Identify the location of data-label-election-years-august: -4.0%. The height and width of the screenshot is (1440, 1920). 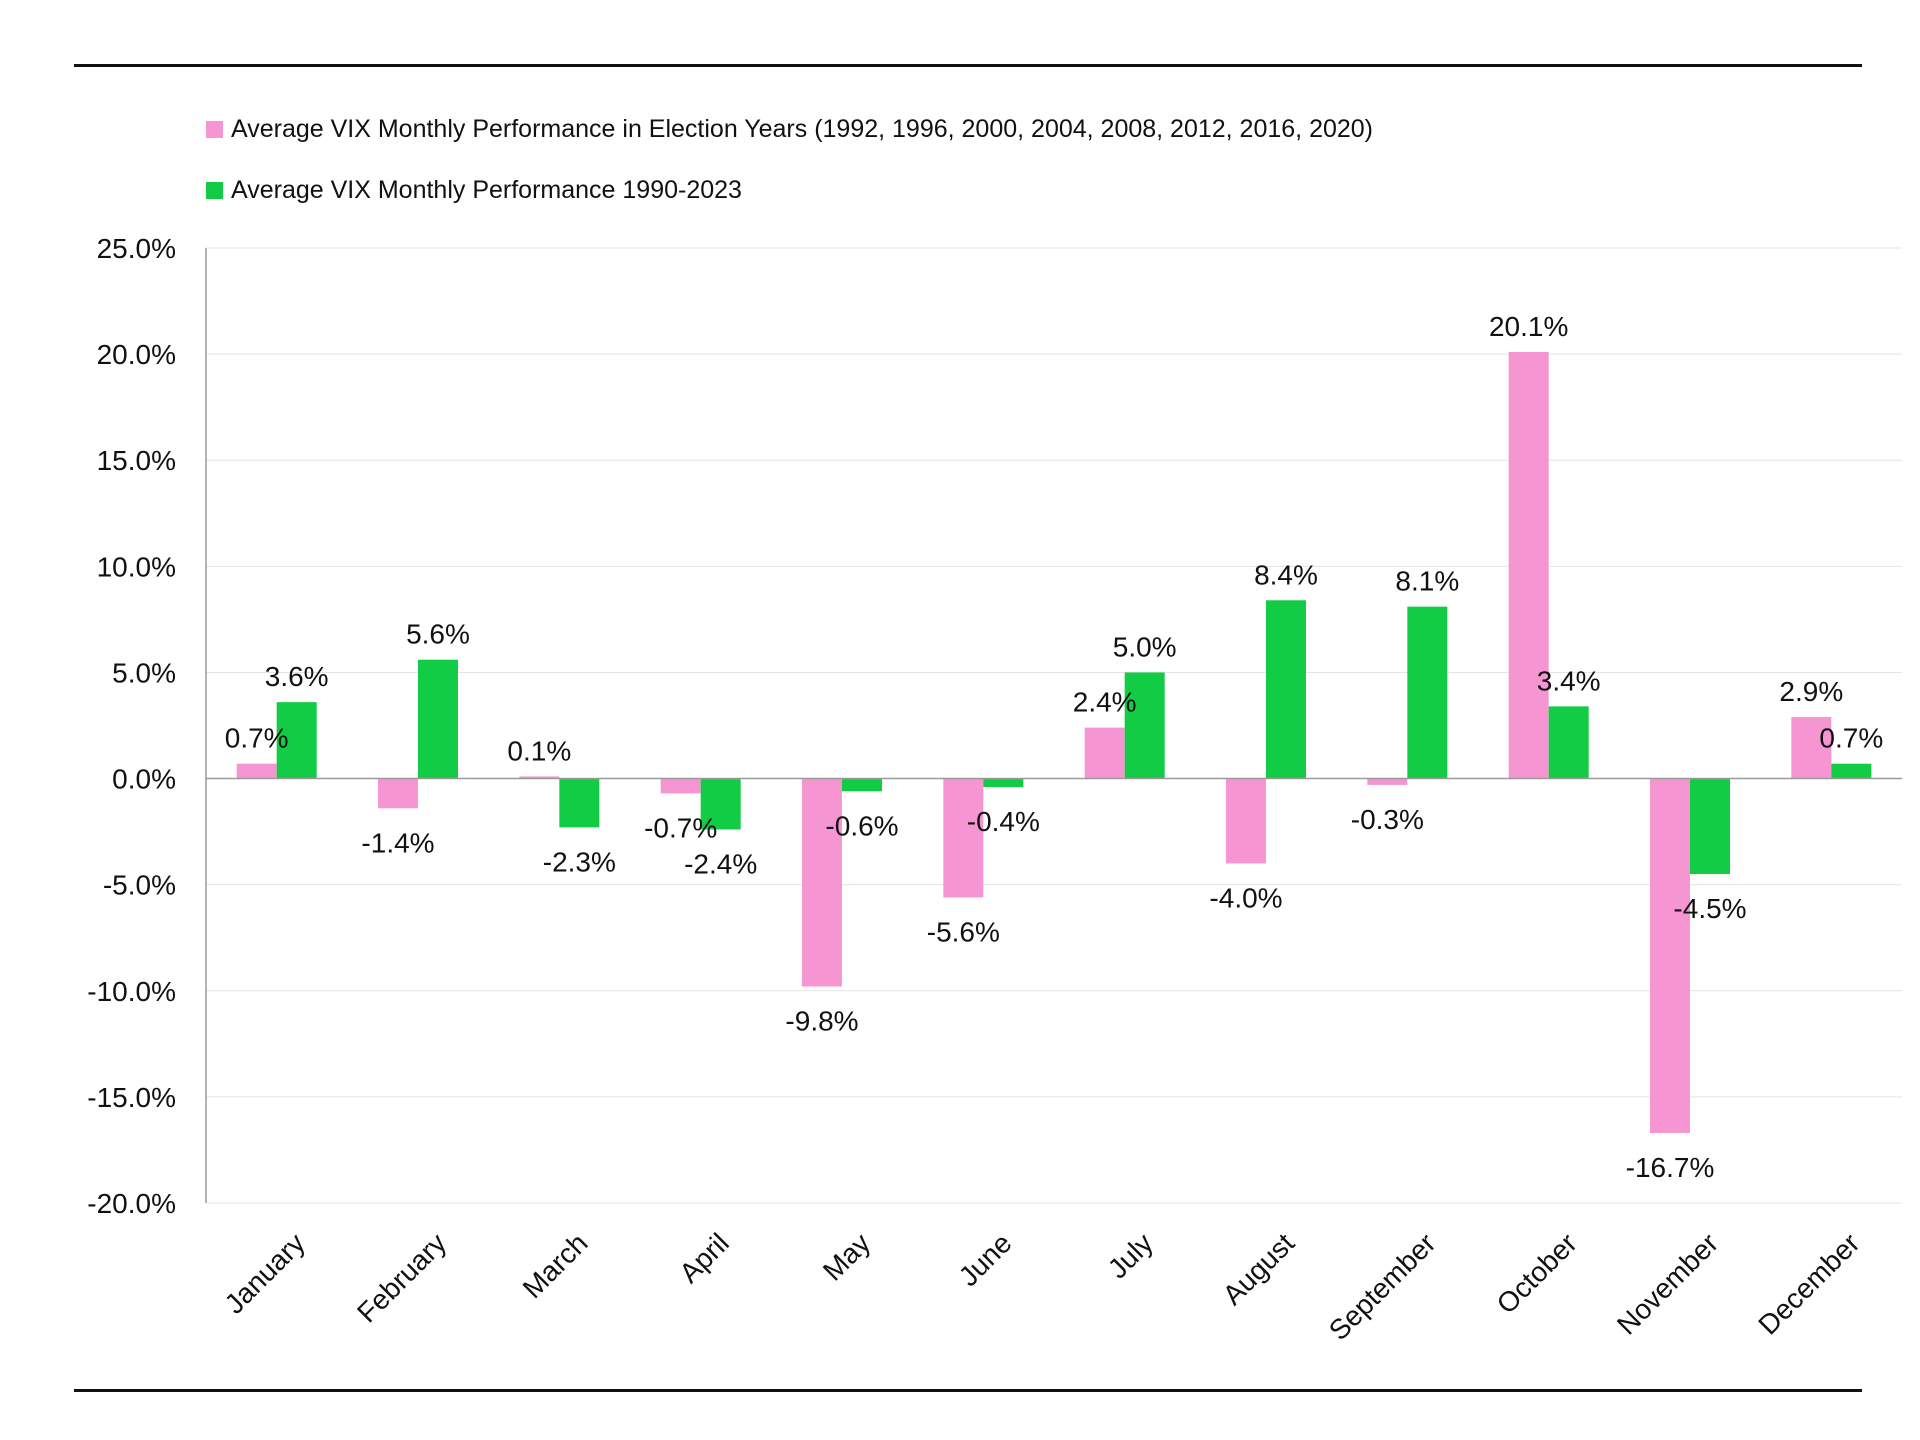
(1245, 897).